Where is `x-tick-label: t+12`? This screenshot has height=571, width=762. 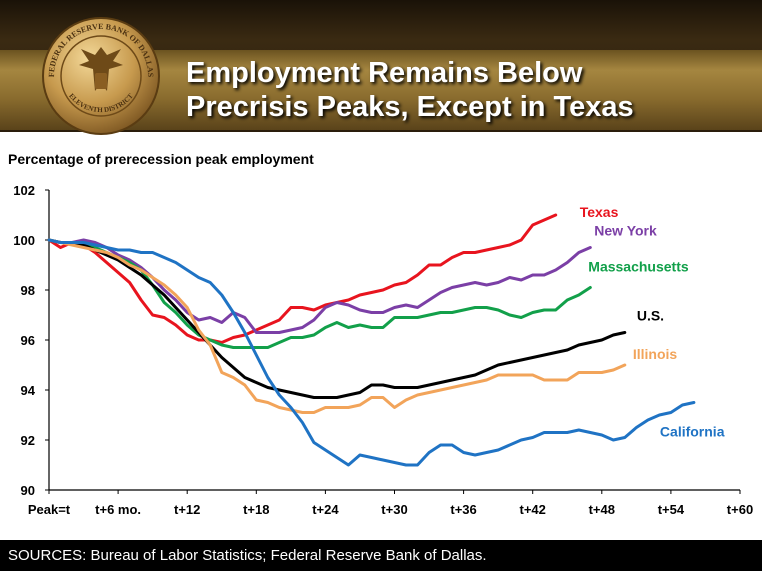
x-tick-label: t+12 is located at coordinates (187, 509).